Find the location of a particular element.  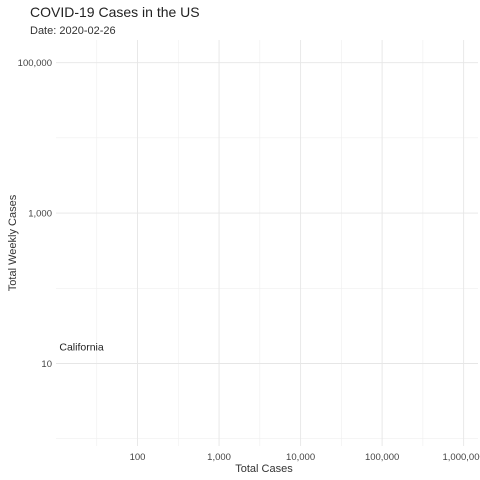

chart-title: COVID-19 Cases in the US is located at coordinates (115, 12).